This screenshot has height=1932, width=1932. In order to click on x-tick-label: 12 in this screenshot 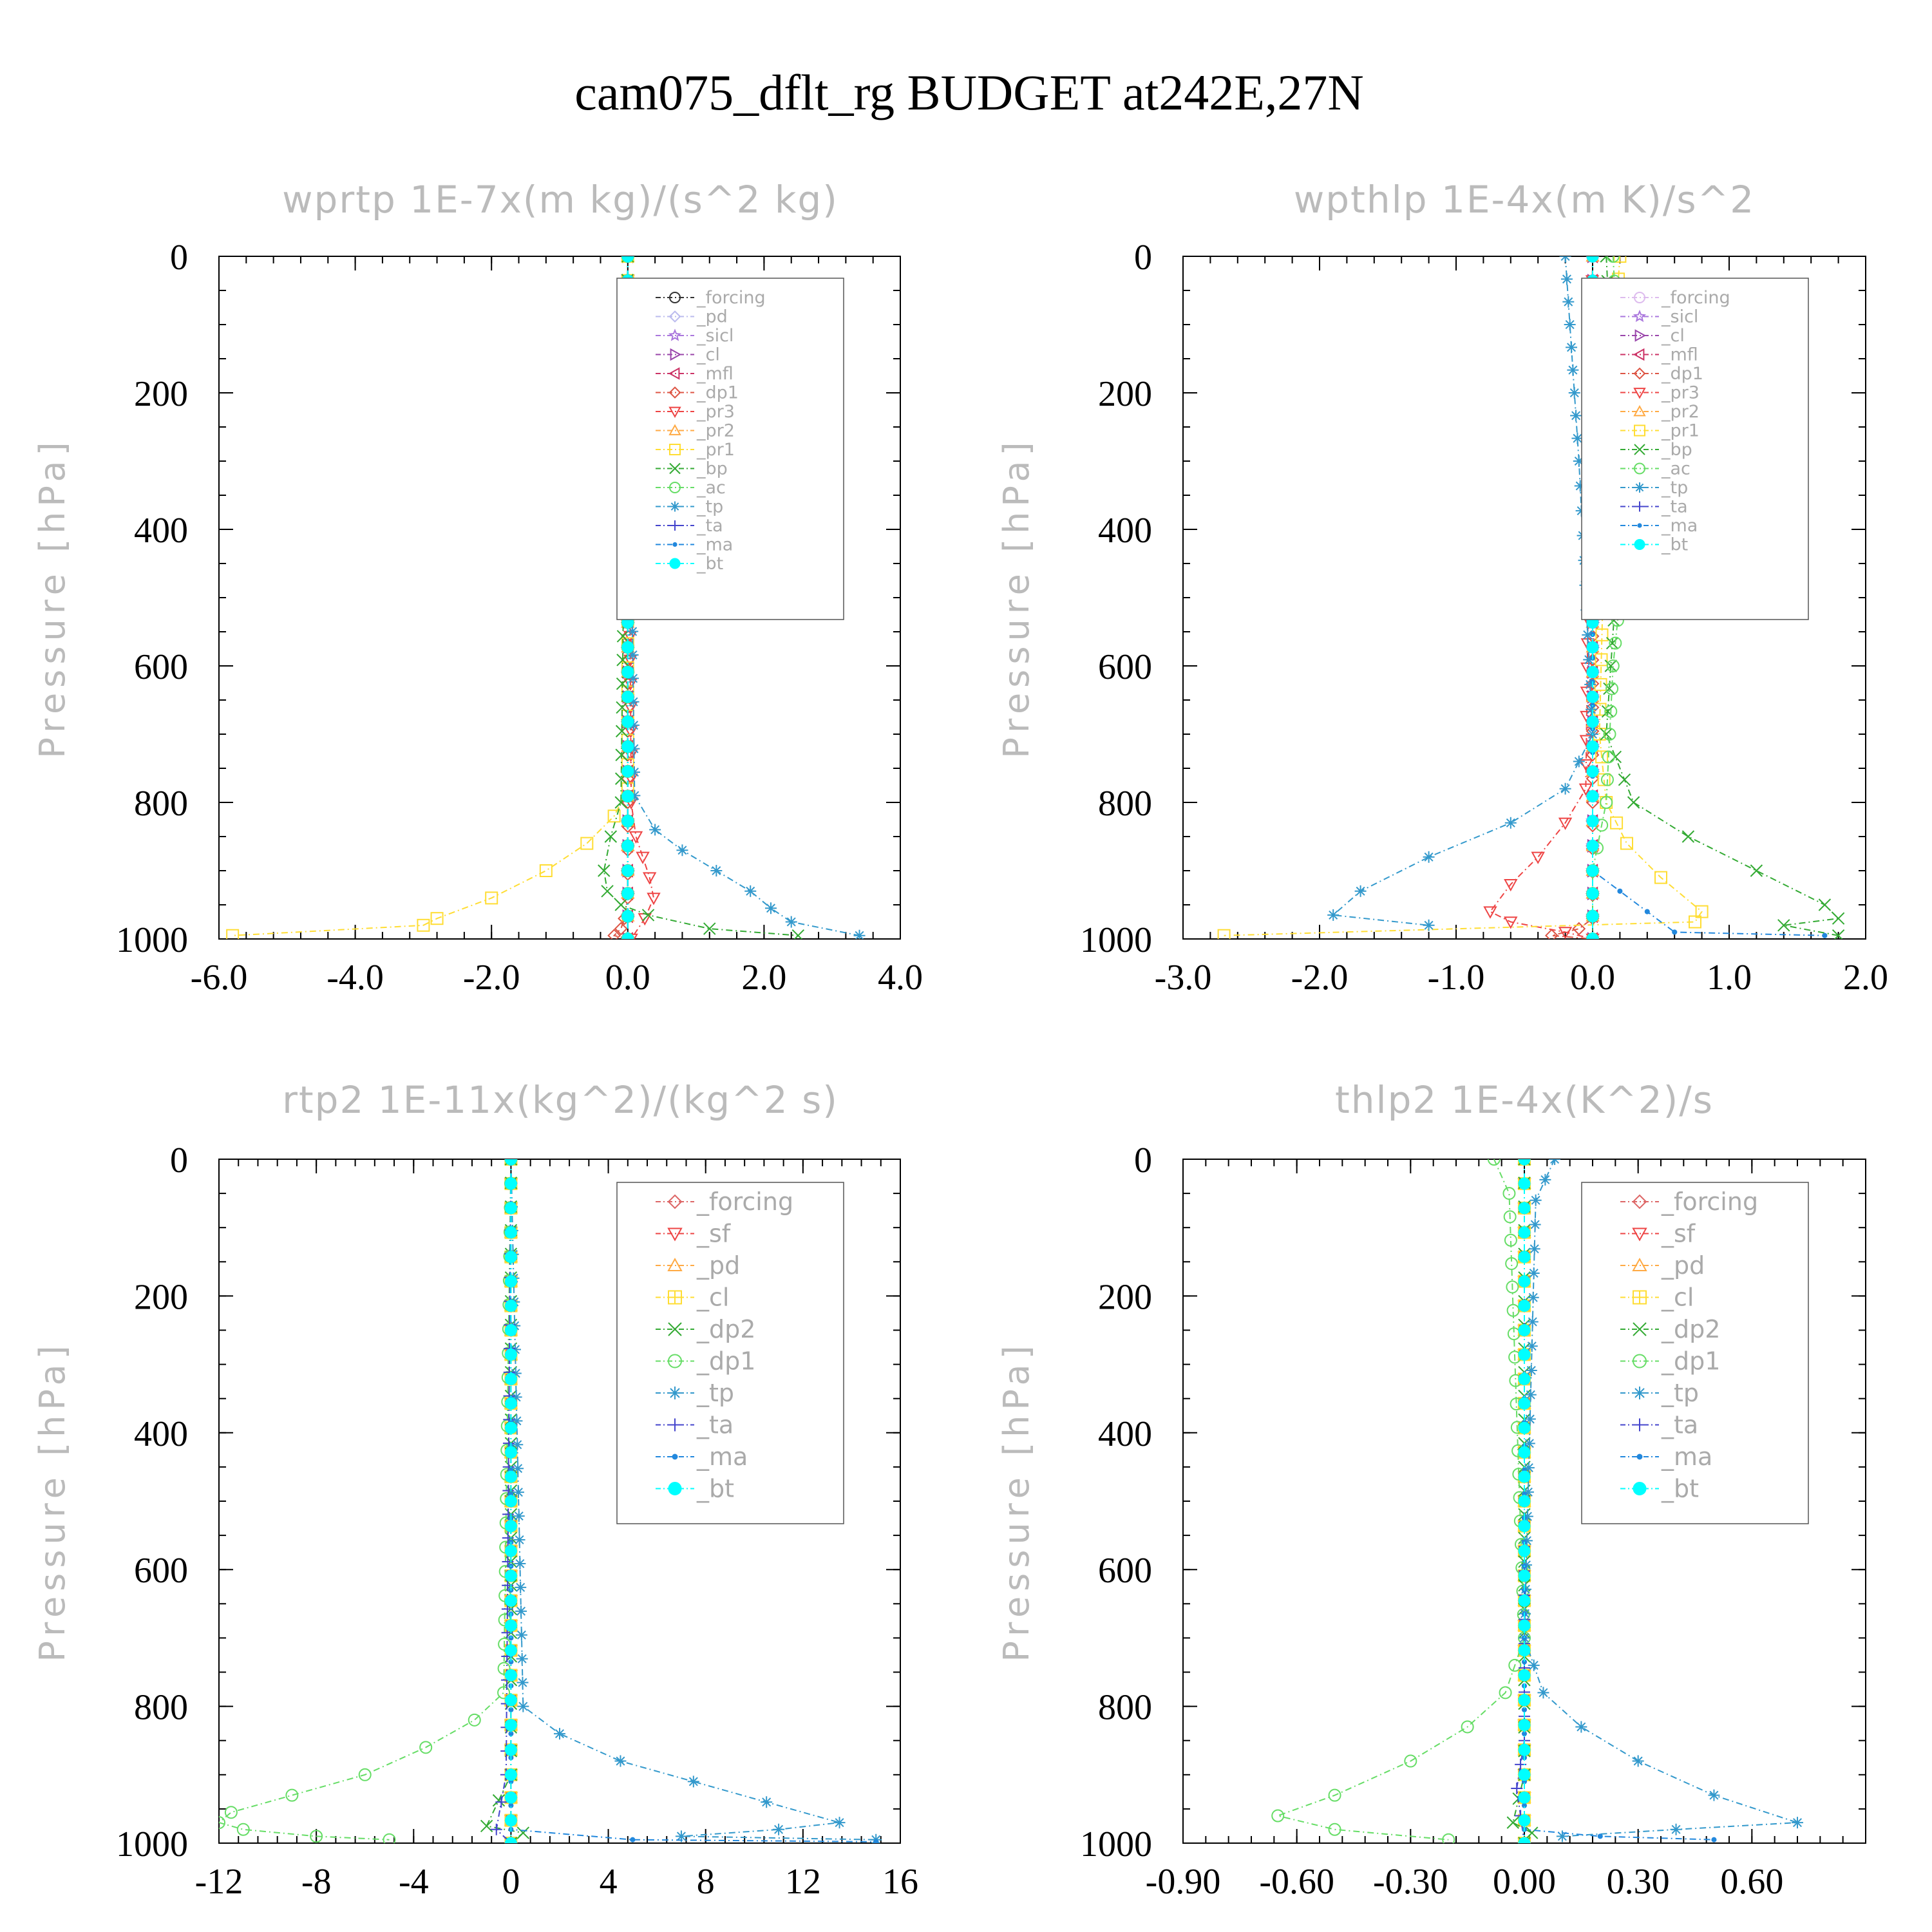, I will do `click(803, 1882)`.